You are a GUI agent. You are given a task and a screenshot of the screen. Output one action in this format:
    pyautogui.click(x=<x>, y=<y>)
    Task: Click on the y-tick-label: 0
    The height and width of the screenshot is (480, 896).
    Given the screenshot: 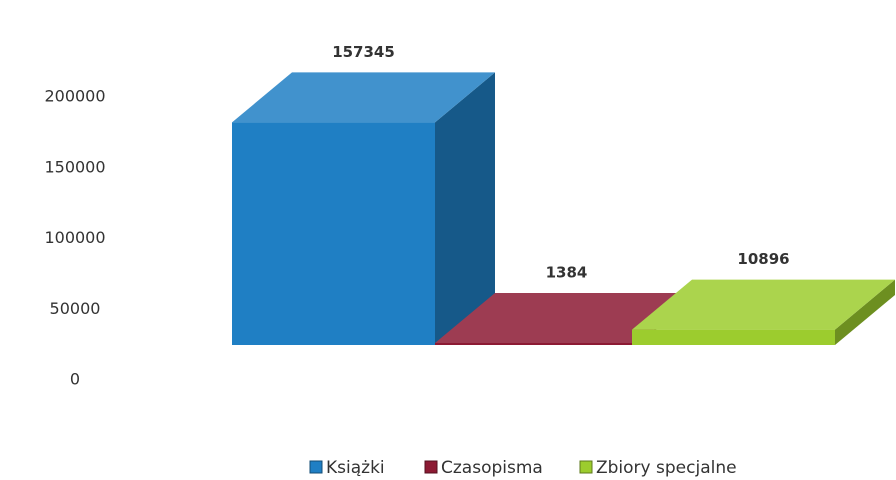 What is the action you would take?
    pyautogui.click(x=75, y=379)
    